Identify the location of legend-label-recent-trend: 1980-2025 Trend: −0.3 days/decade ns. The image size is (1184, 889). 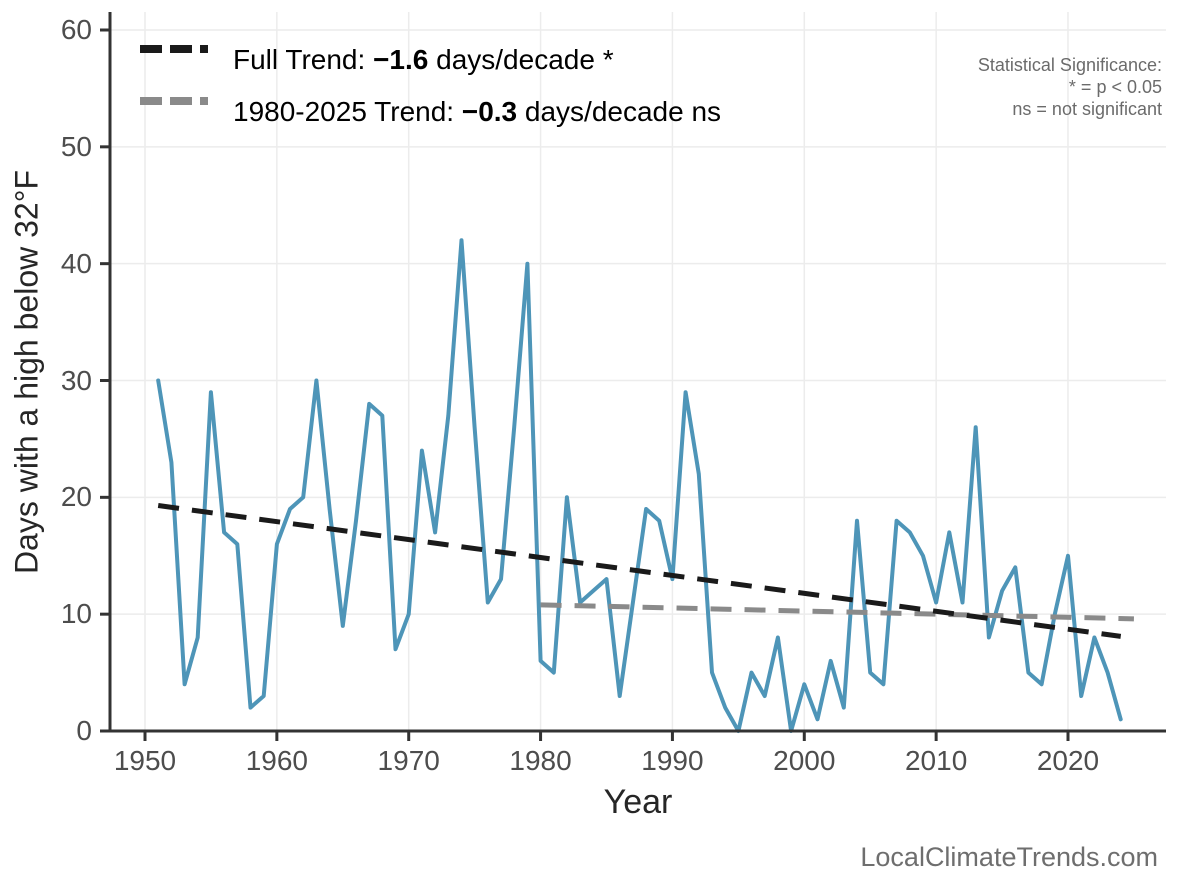
(477, 112).